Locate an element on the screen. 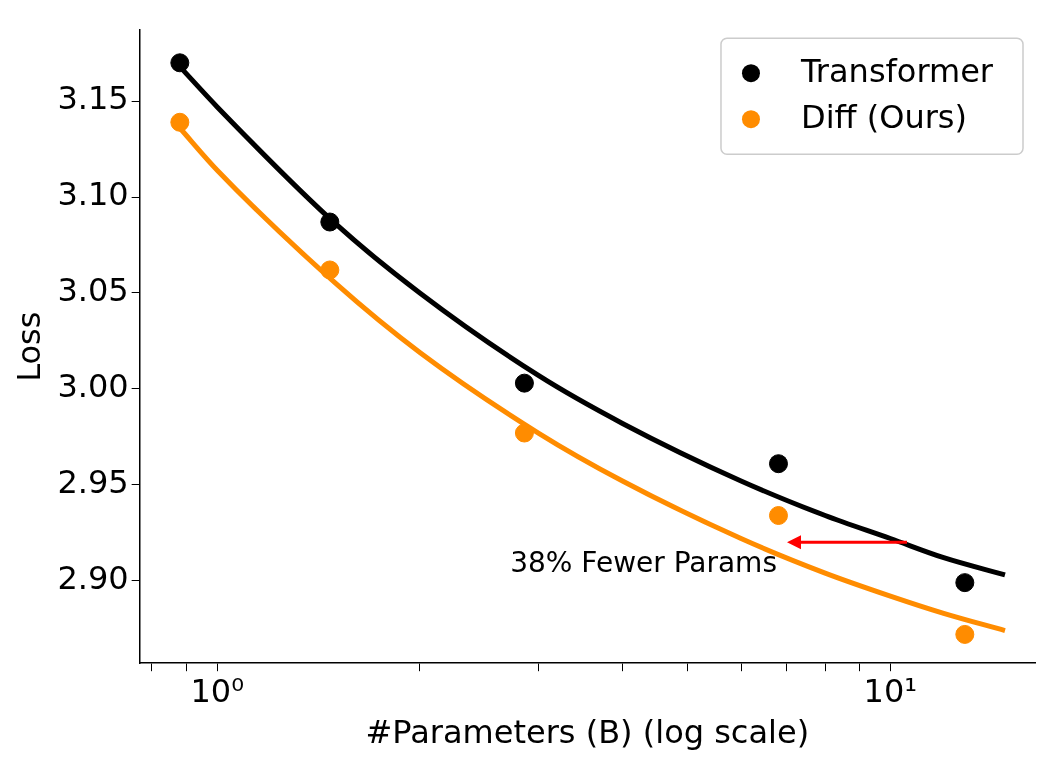  legend-label: Diff (Ours) is located at coordinates (883, 116).